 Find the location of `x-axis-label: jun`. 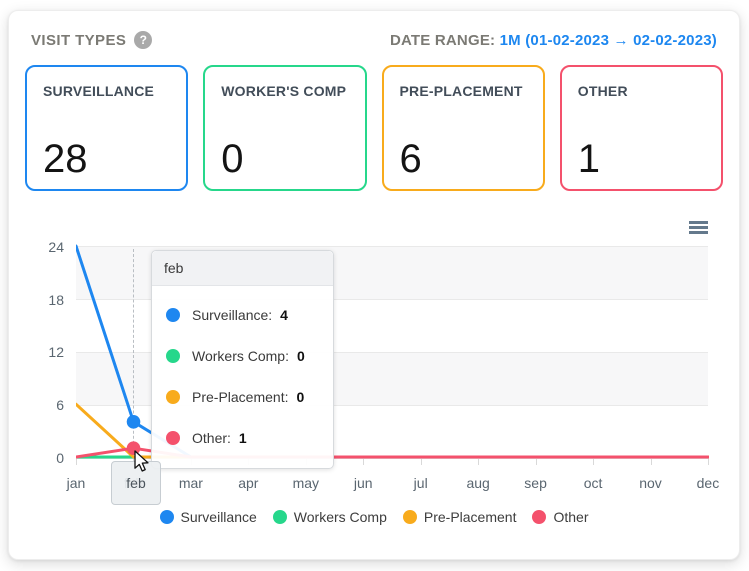

x-axis-label: jun is located at coordinates (363, 483).